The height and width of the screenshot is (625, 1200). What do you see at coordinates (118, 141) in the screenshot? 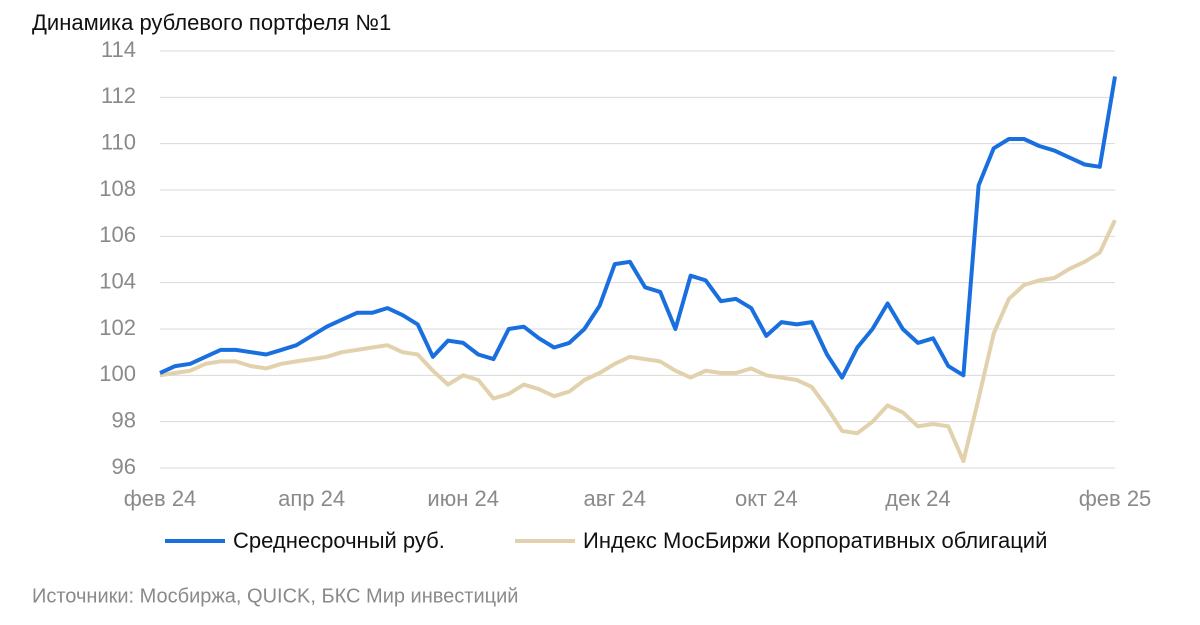
I see `y-tick-label: 110` at bounding box center [118, 141].